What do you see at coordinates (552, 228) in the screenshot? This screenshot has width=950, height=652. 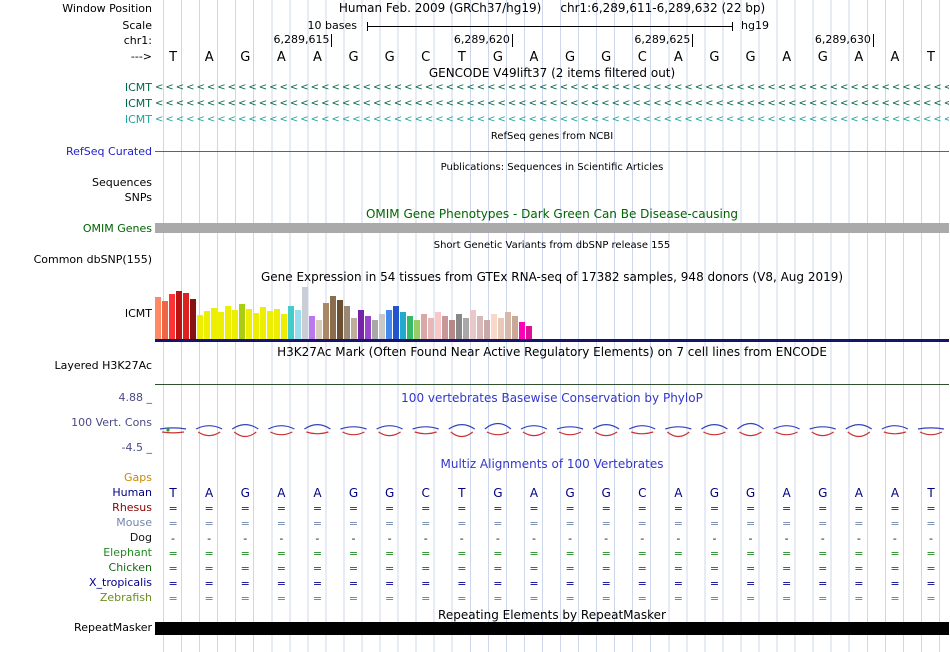 I see `omim-gene-bar` at bounding box center [552, 228].